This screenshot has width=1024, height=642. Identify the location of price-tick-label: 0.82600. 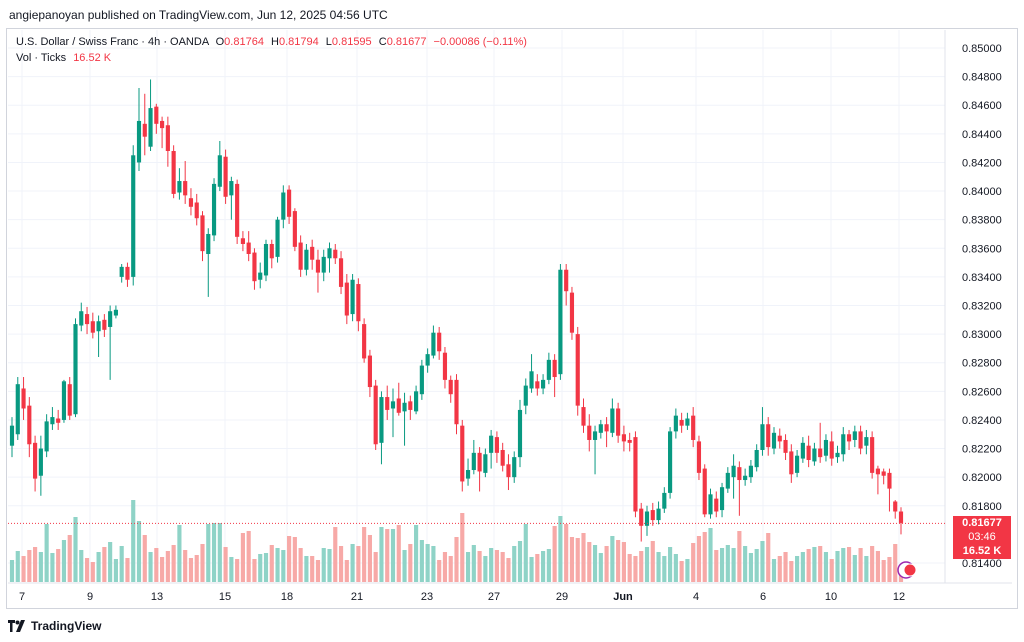
(982, 392).